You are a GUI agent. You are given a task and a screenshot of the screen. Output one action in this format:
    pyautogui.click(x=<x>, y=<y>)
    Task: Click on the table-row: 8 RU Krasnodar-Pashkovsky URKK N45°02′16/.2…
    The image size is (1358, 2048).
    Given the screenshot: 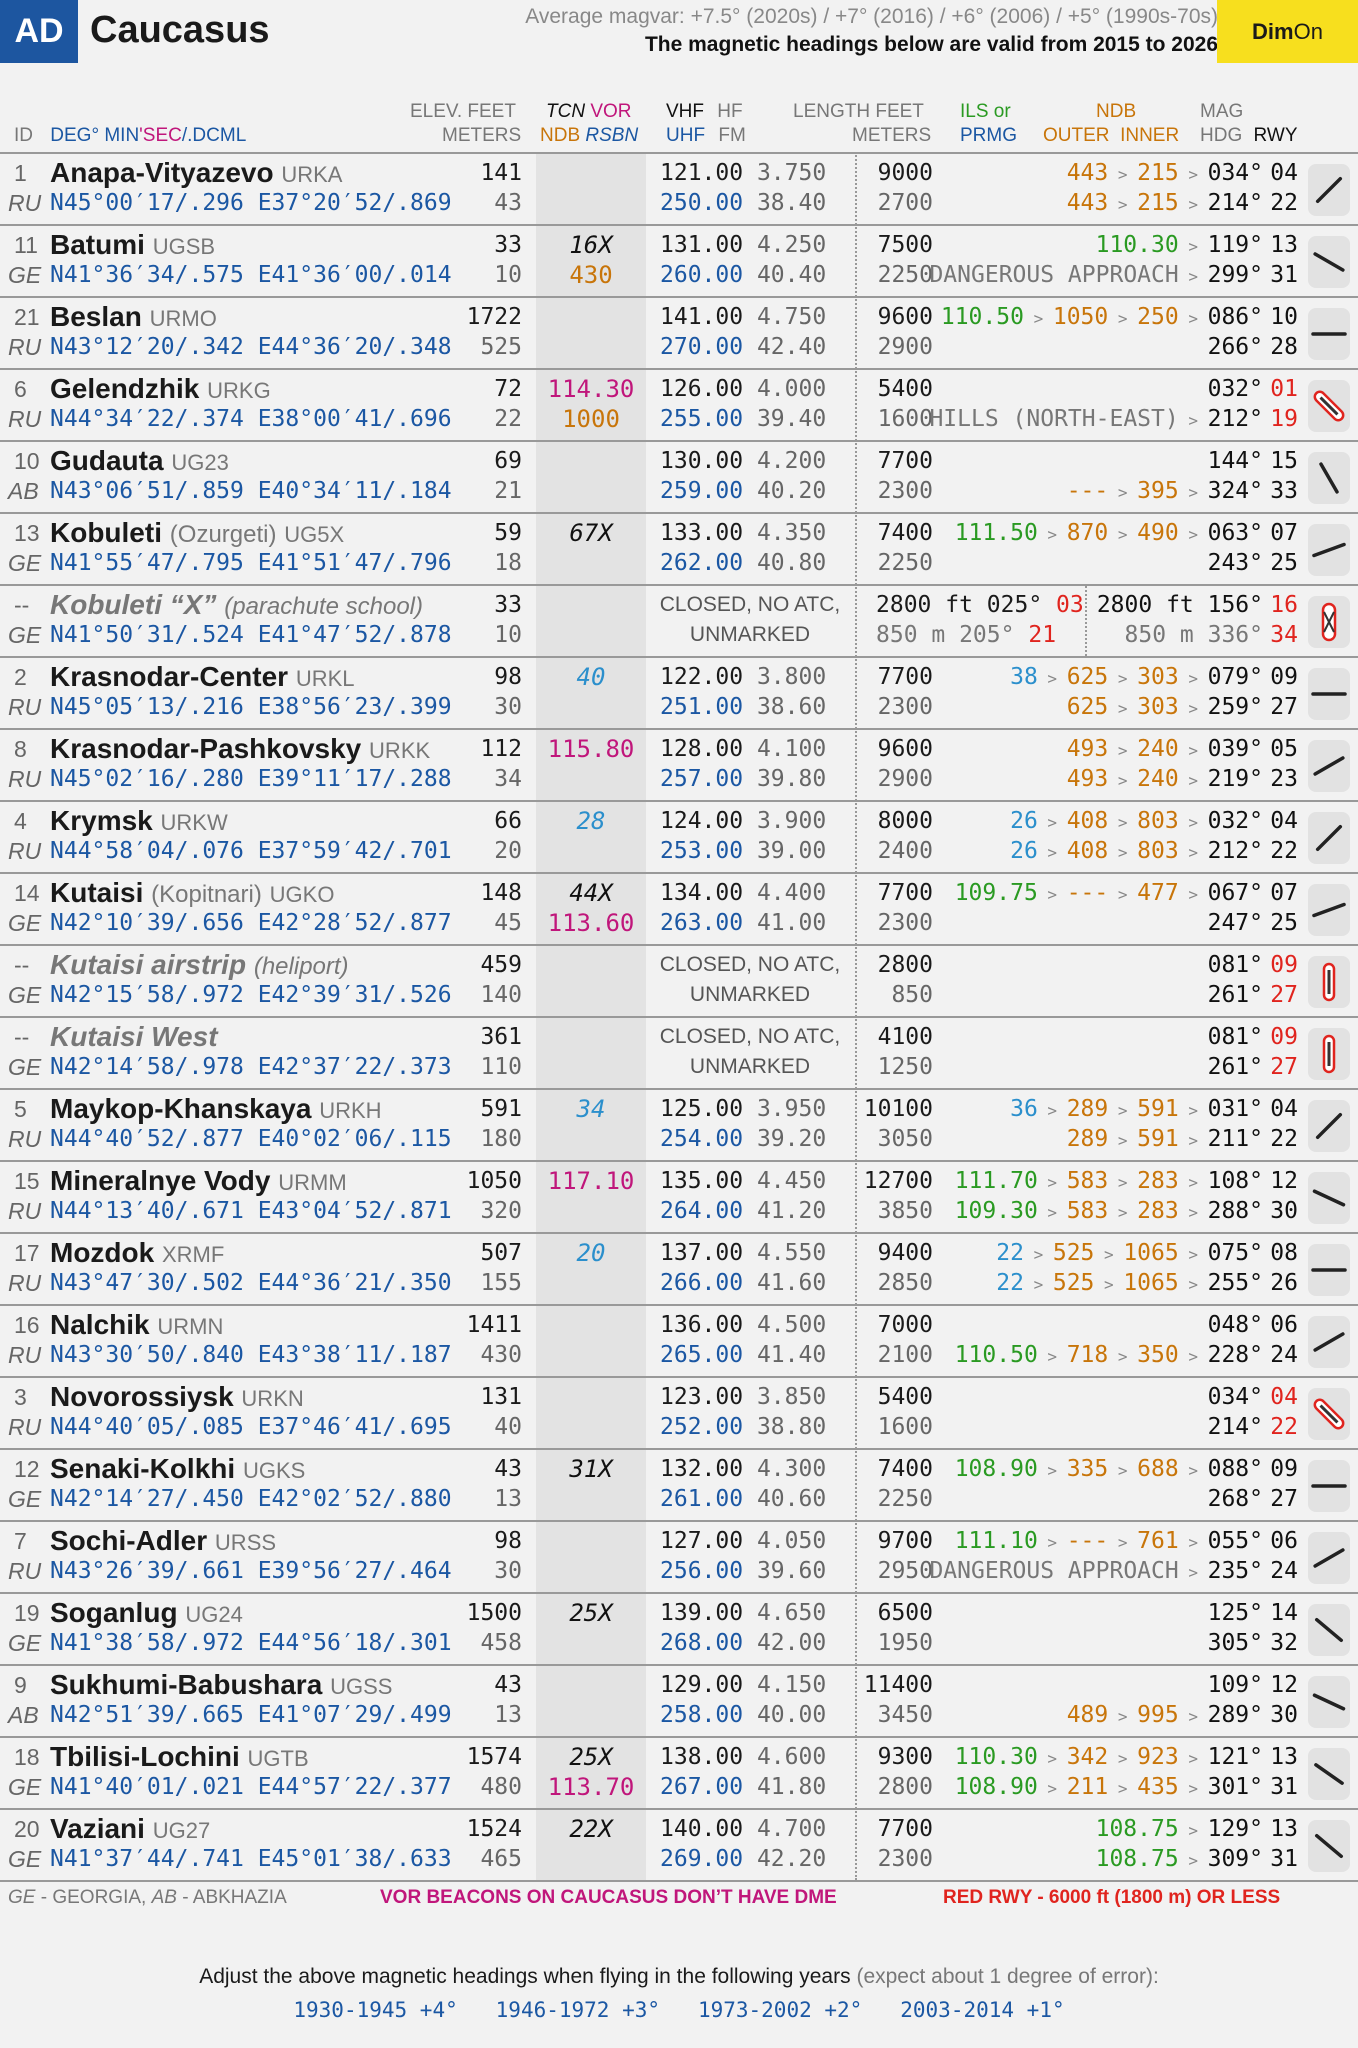 What is the action you would take?
    pyautogui.click(x=679, y=764)
    